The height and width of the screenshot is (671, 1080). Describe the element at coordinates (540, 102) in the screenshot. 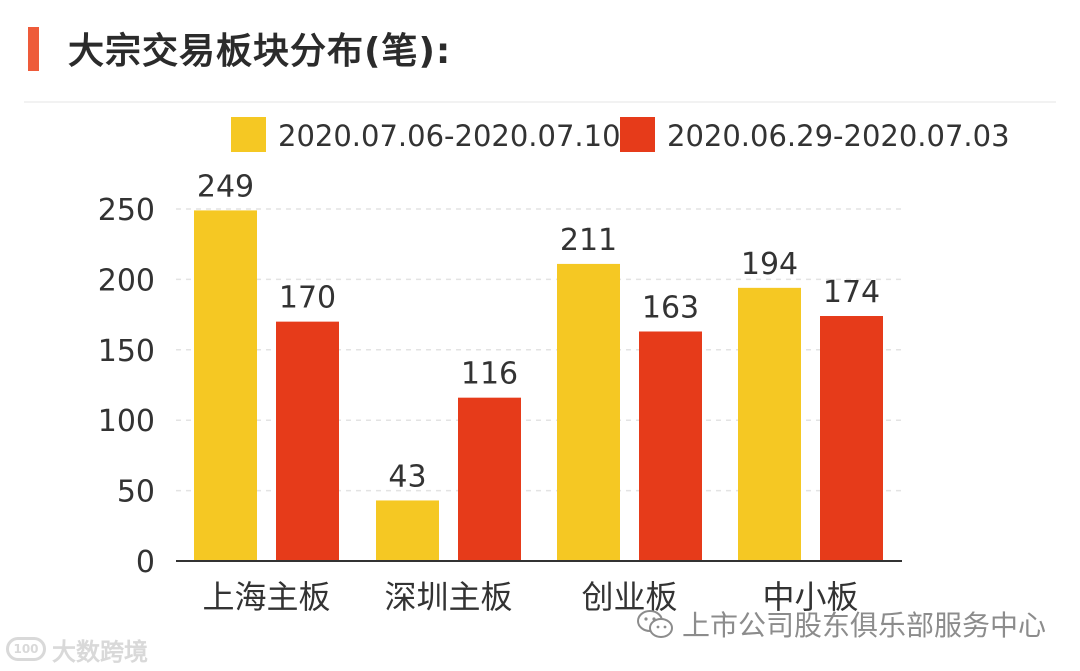

I see `title-divider` at that location.